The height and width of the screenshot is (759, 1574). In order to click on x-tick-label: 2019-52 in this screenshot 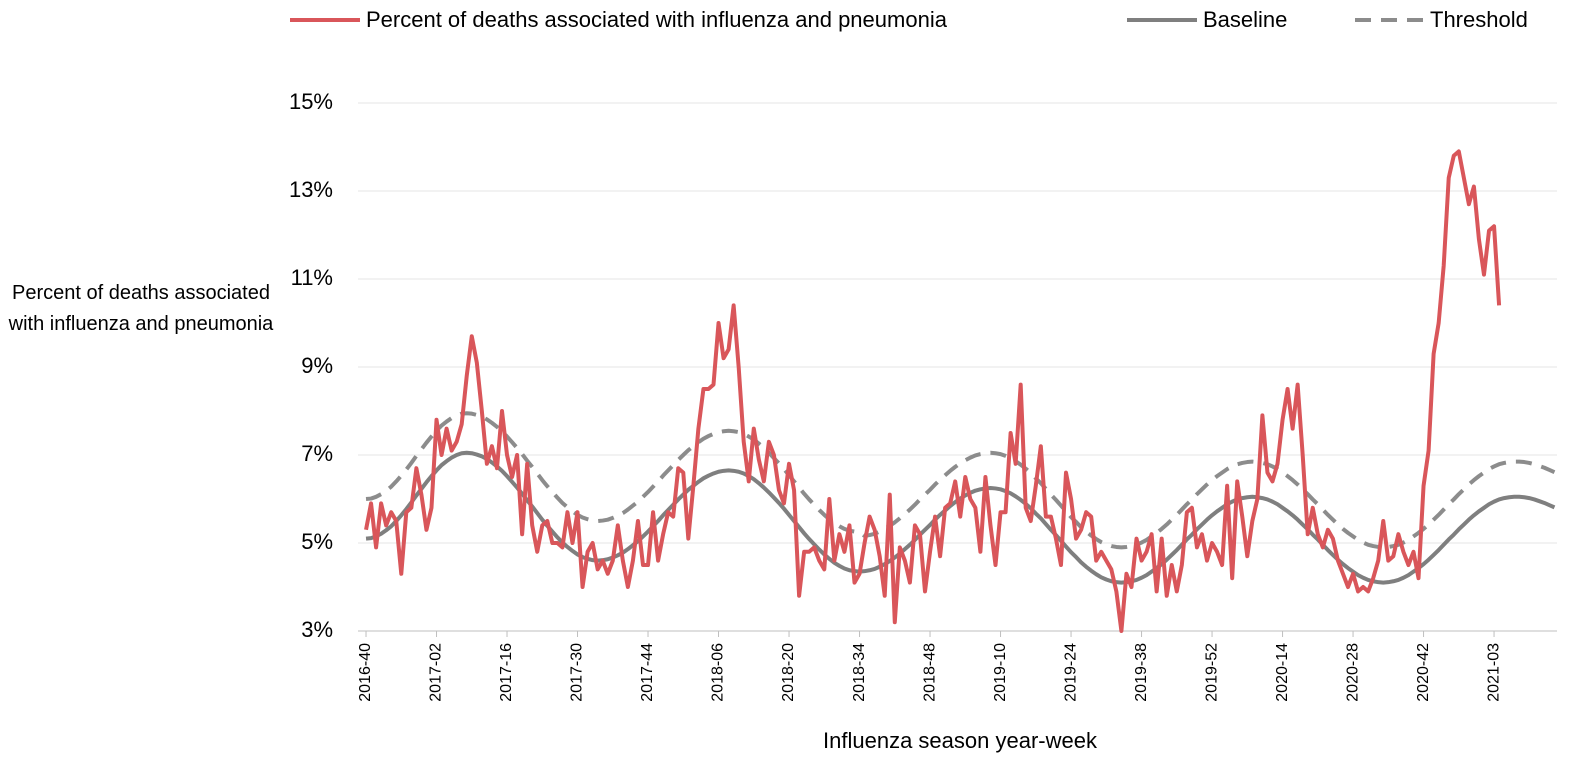, I will do `click(1211, 672)`.